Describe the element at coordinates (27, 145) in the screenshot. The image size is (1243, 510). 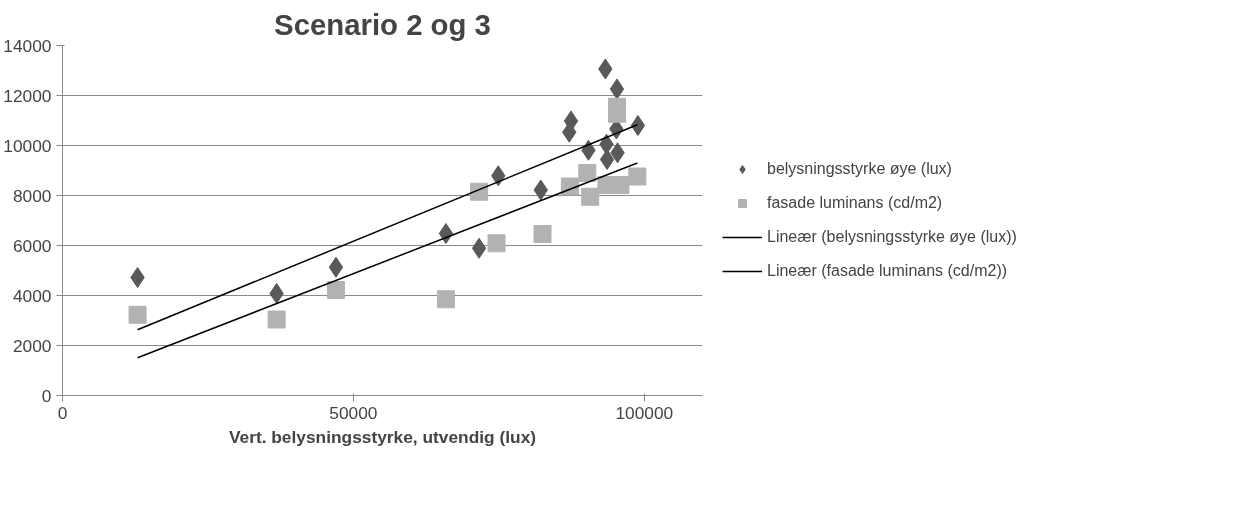
I see `y-tick-label: 10000` at that location.